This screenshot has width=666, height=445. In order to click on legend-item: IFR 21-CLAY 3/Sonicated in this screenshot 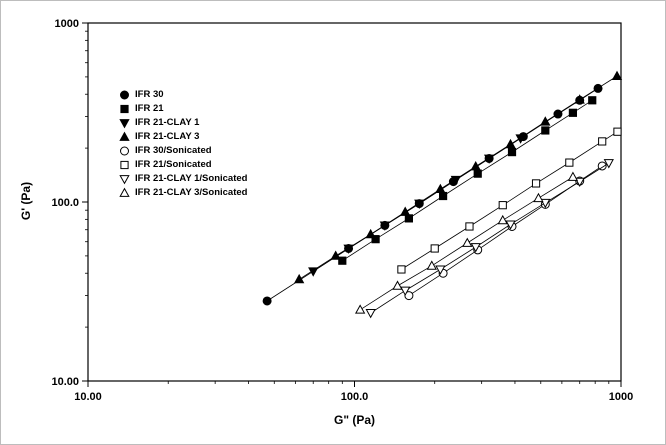, I will do `click(182, 192)`.